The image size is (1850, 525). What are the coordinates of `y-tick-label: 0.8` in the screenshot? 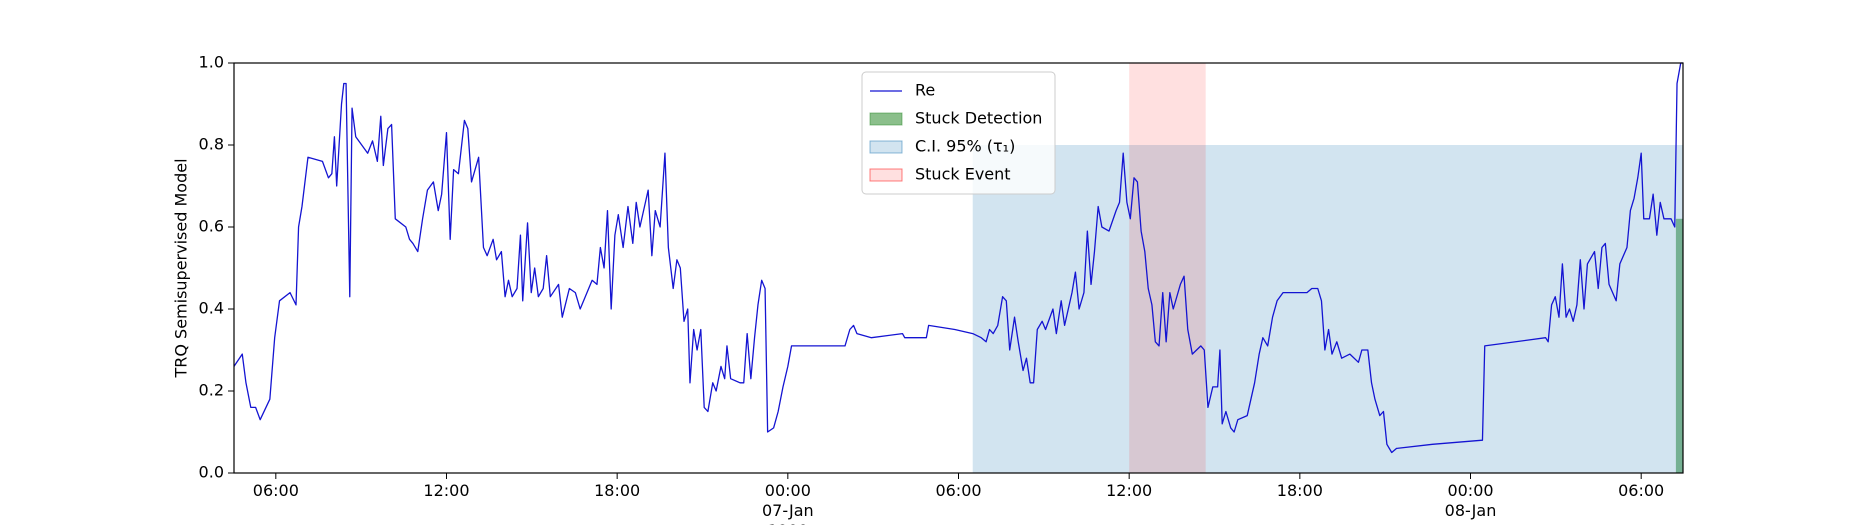 It's located at (211, 144).